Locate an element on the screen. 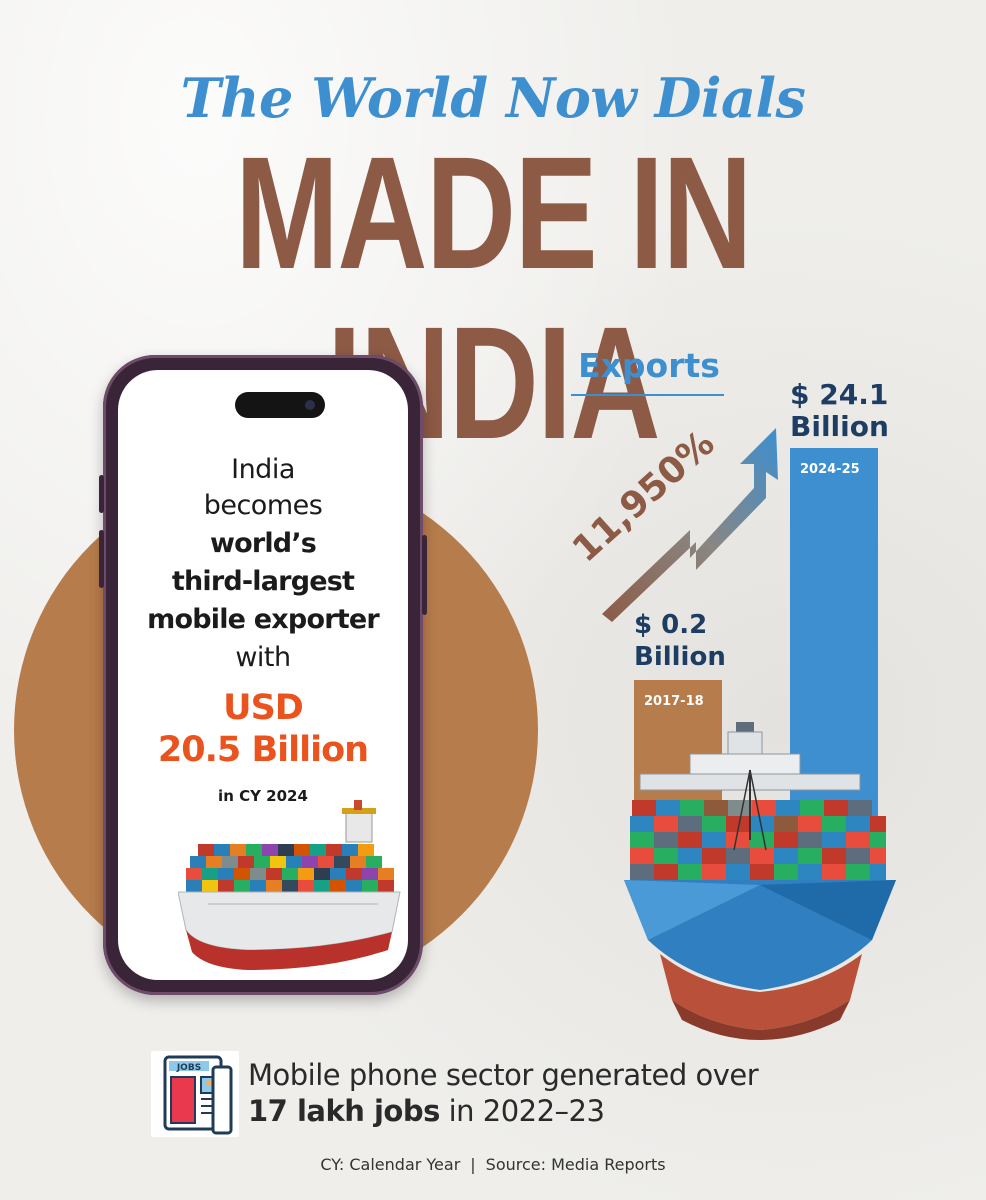  phone-button-right is located at coordinates (424, 575).